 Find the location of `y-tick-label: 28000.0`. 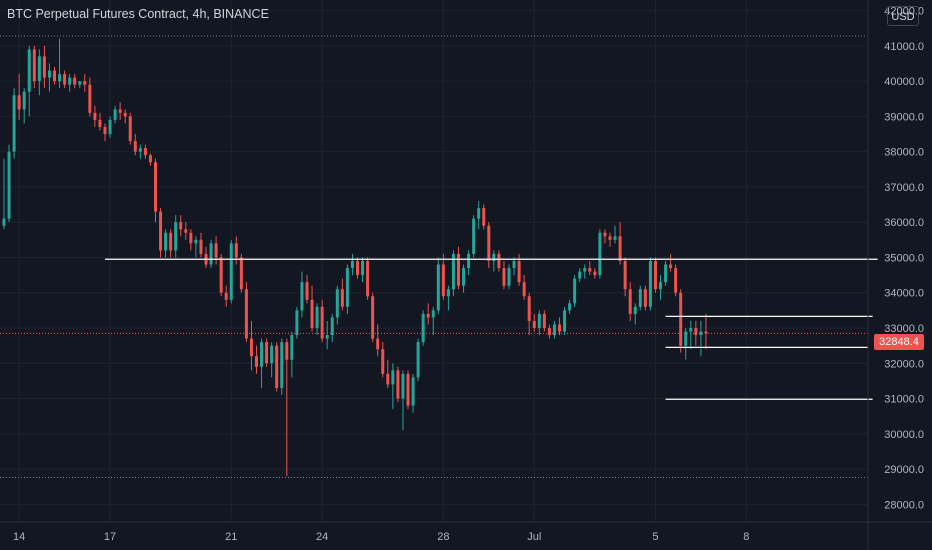

y-tick-label: 28000.0 is located at coordinates (904, 505).